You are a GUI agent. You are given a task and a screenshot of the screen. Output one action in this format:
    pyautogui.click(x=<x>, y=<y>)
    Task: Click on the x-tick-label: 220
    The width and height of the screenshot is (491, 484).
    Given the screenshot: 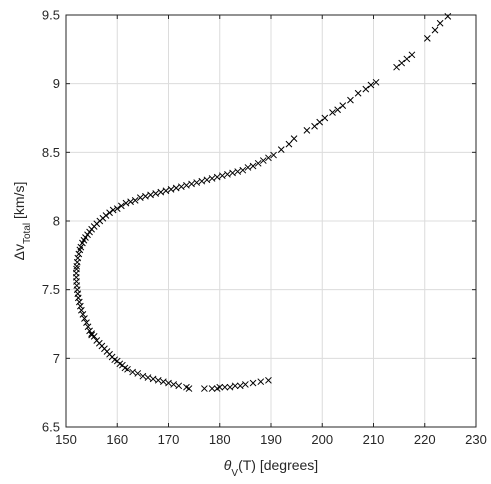 What is the action you would take?
    pyautogui.click(x=425, y=439)
    